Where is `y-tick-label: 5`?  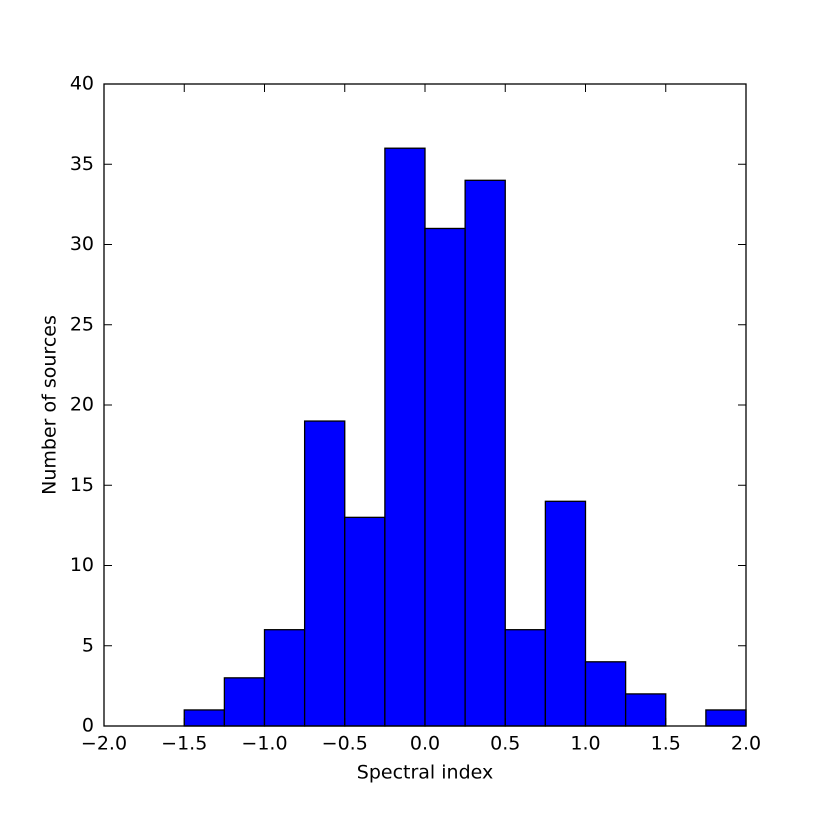
y-tick-label: 5 is located at coordinates (88, 645).